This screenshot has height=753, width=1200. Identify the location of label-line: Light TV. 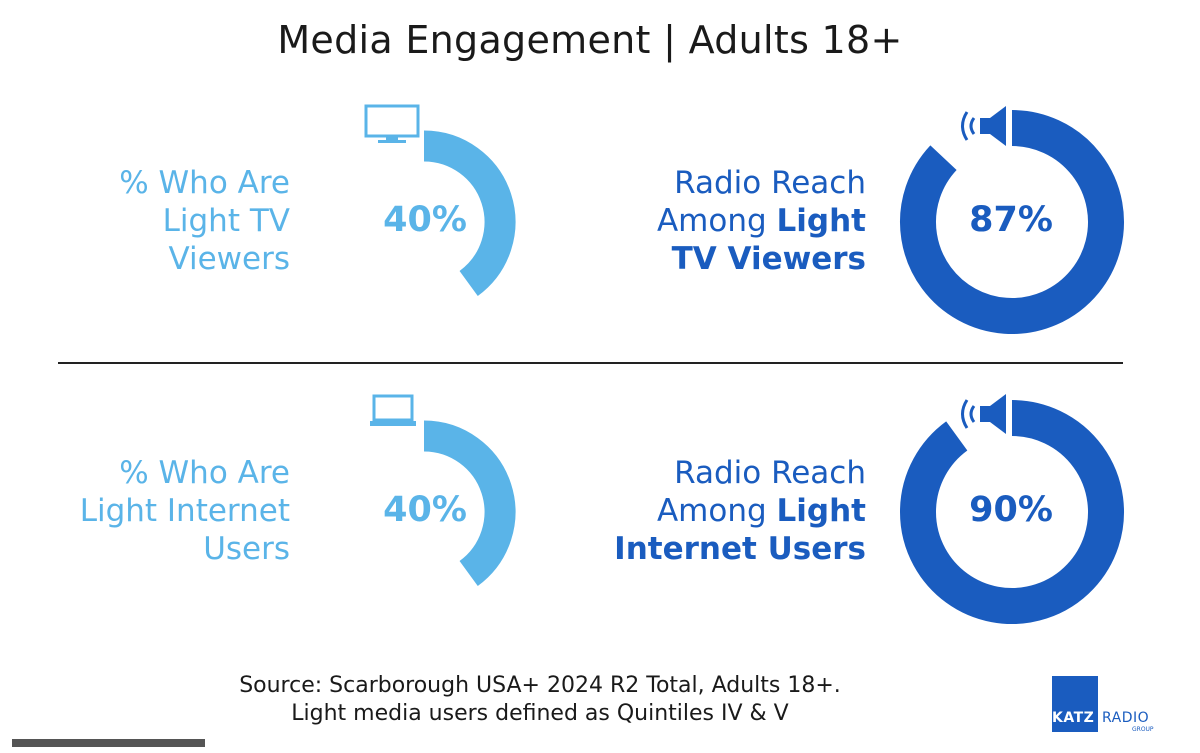
(226, 221).